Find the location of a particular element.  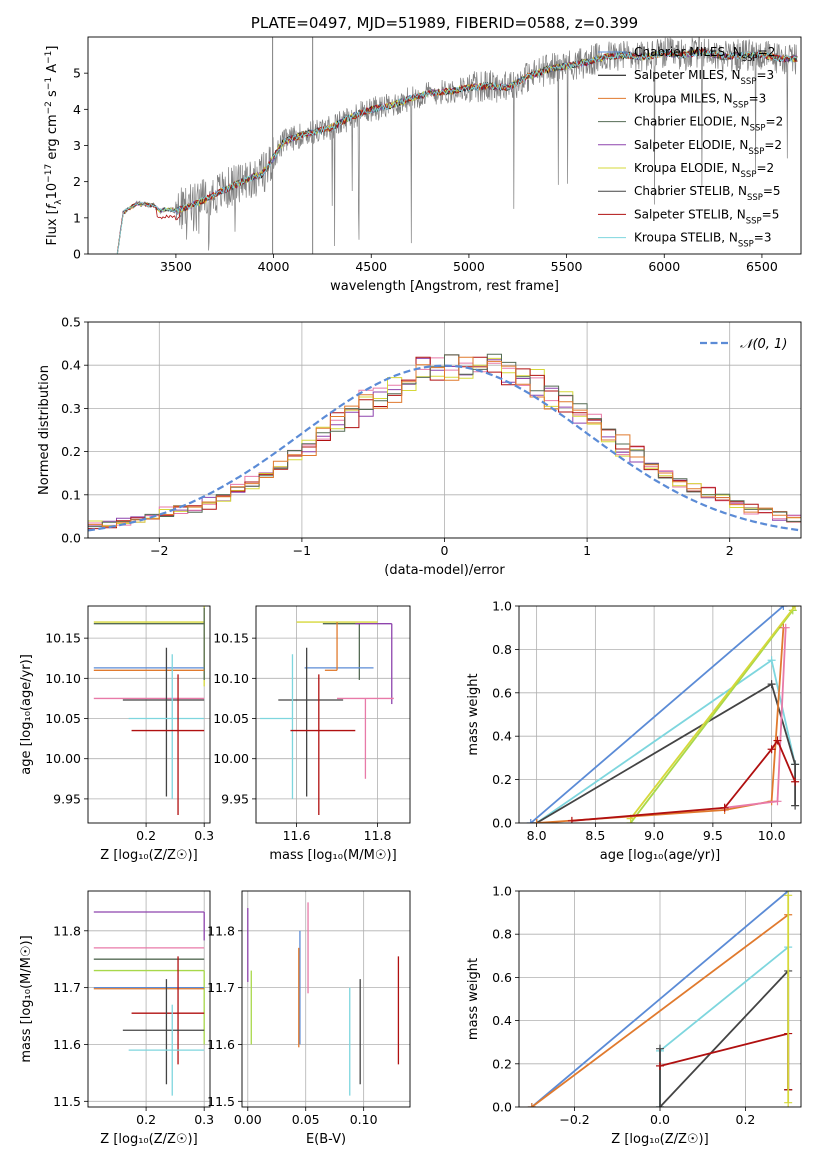

y-axis-label: mass [log₁₀(M/M☉)] is located at coordinates (26, 998).